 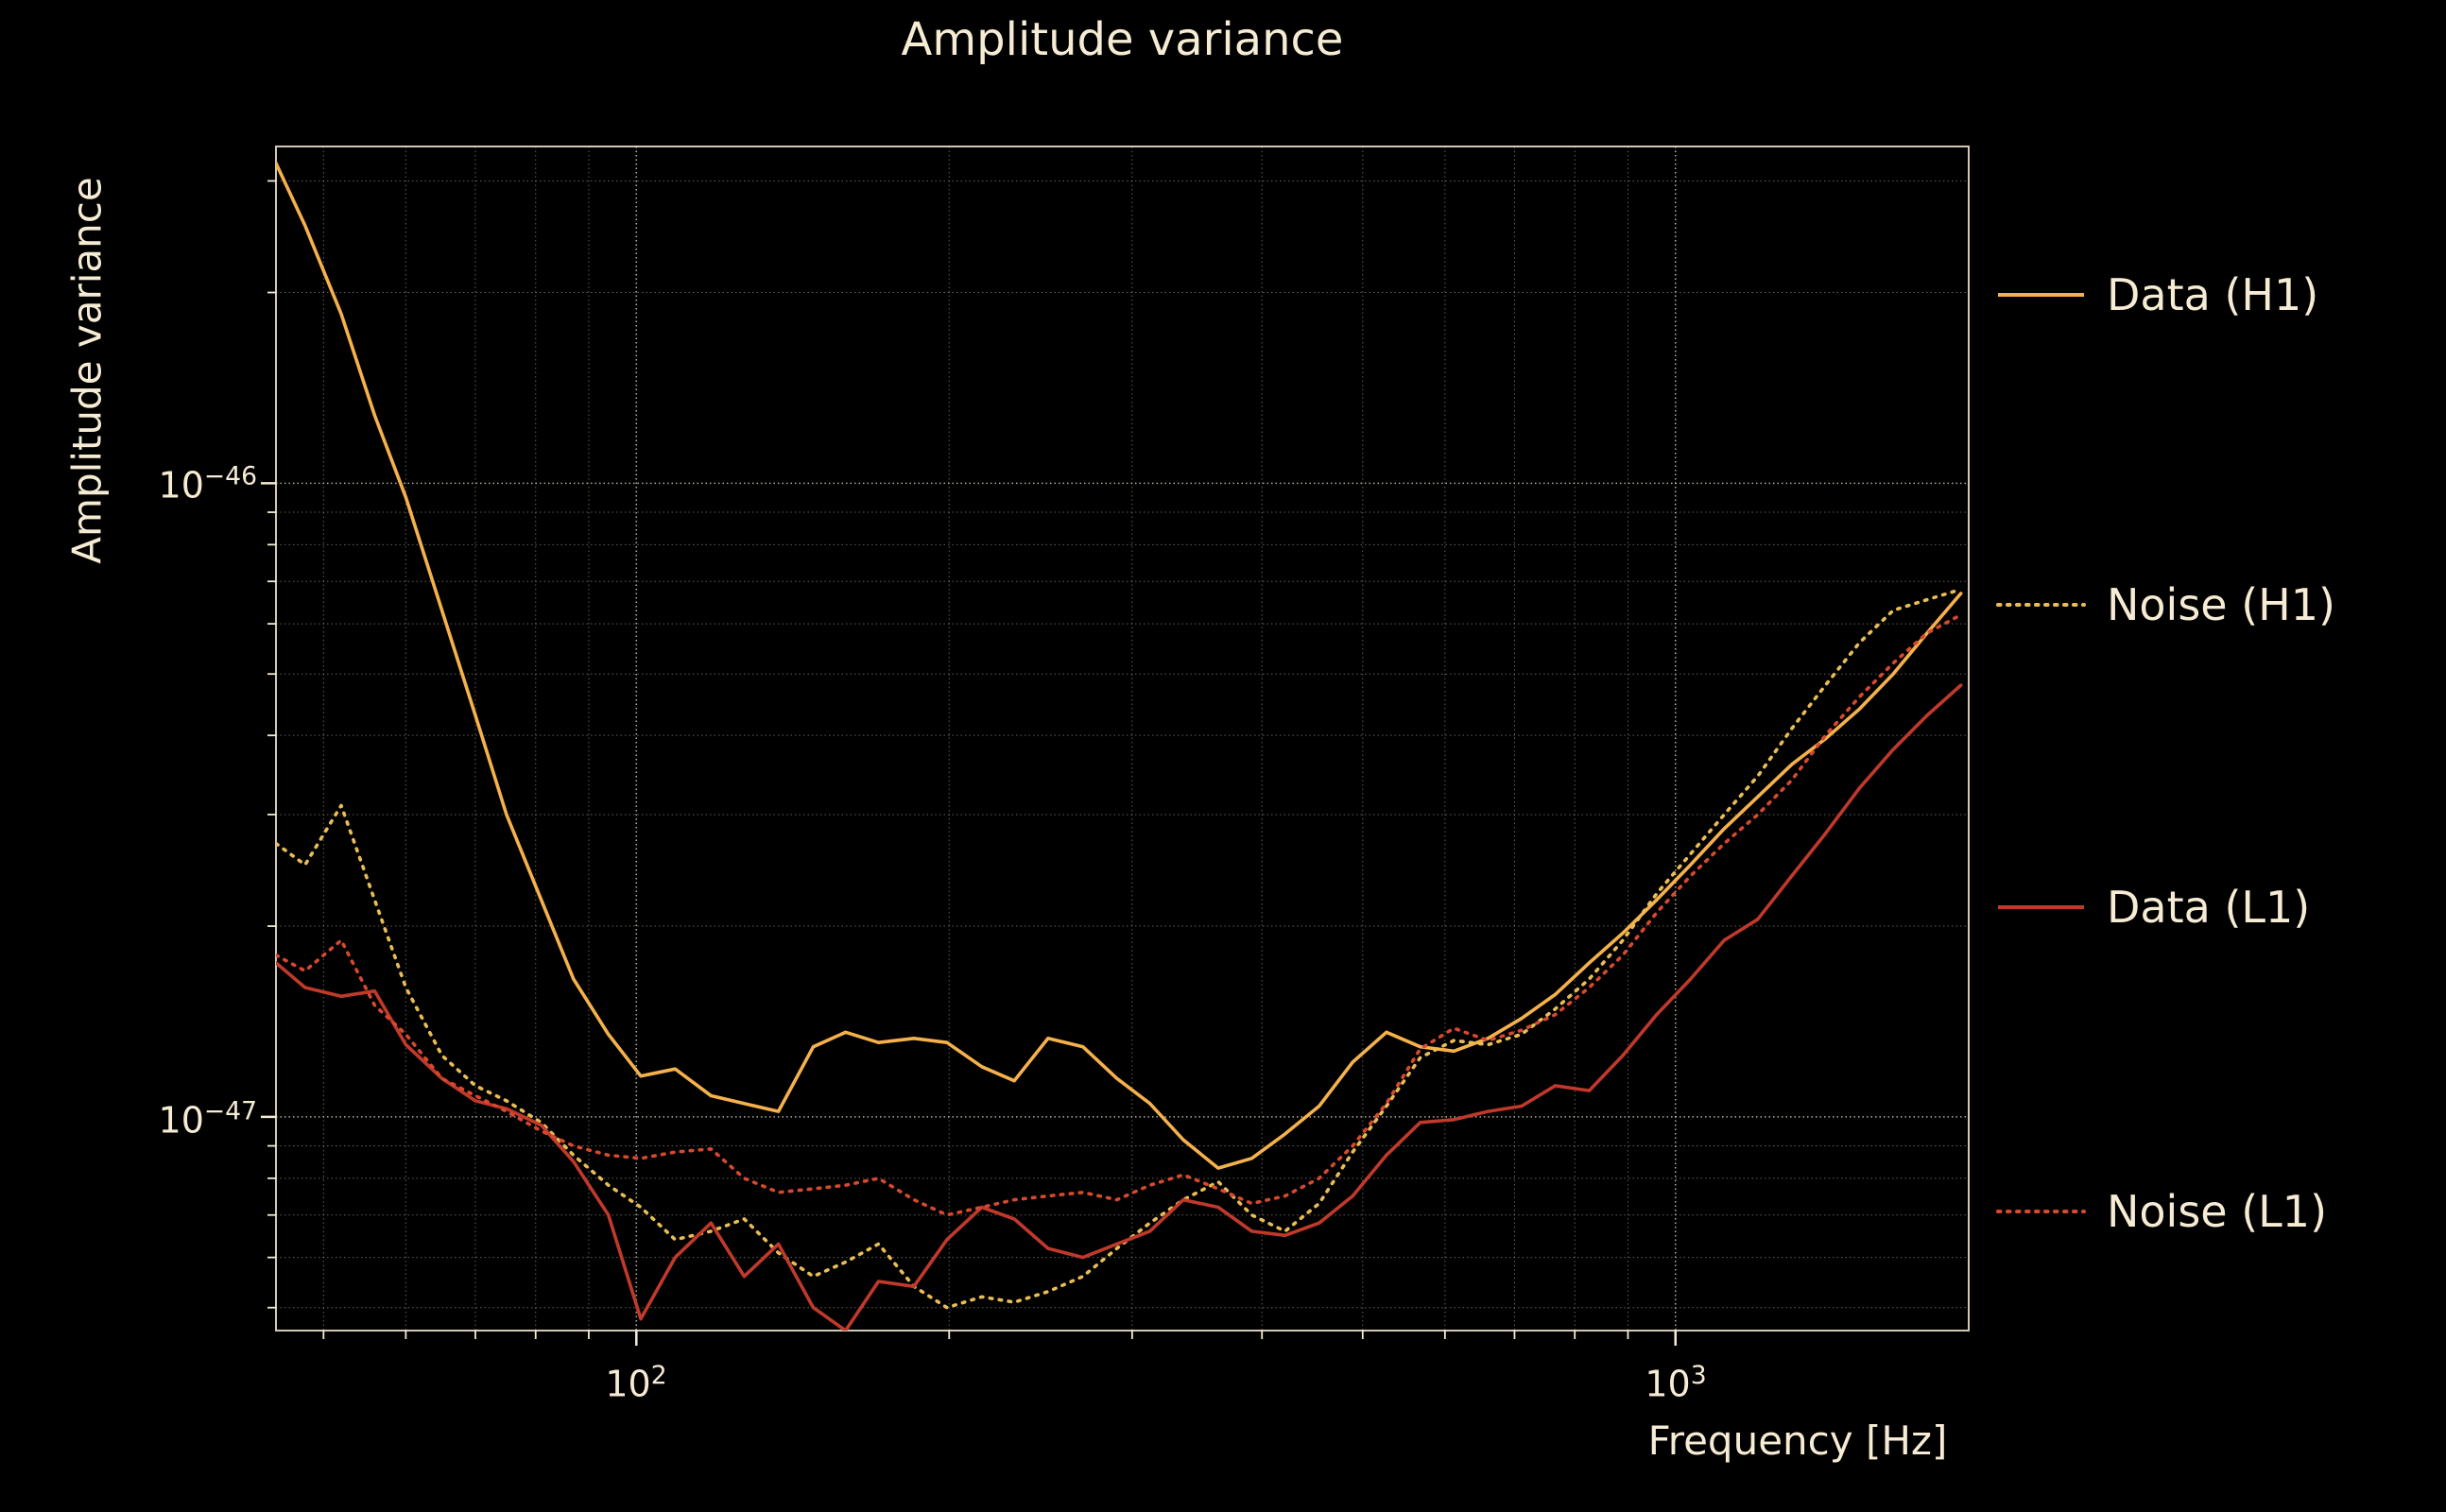 I want to click on chart-title: Amplitude variance, so click(x=1122, y=39).